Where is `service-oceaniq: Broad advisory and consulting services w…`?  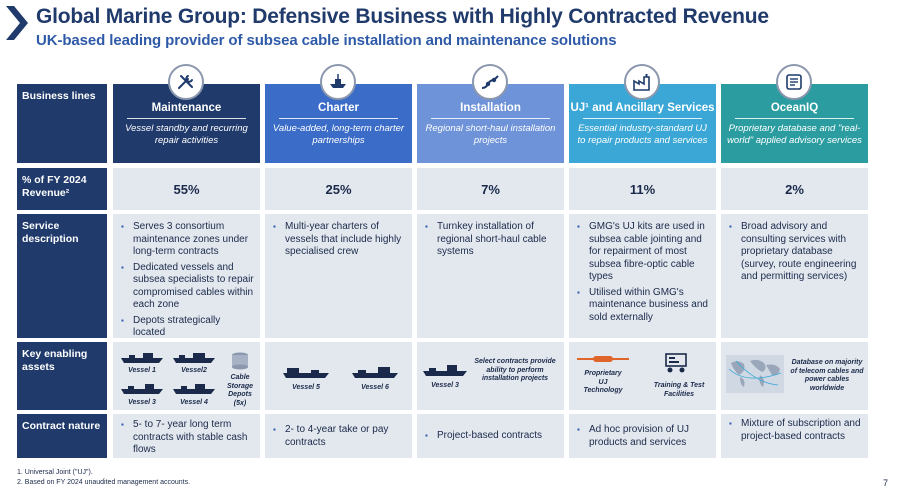 service-oceaniq: Broad advisory and consulting services w… is located at coordinates (794, 276).